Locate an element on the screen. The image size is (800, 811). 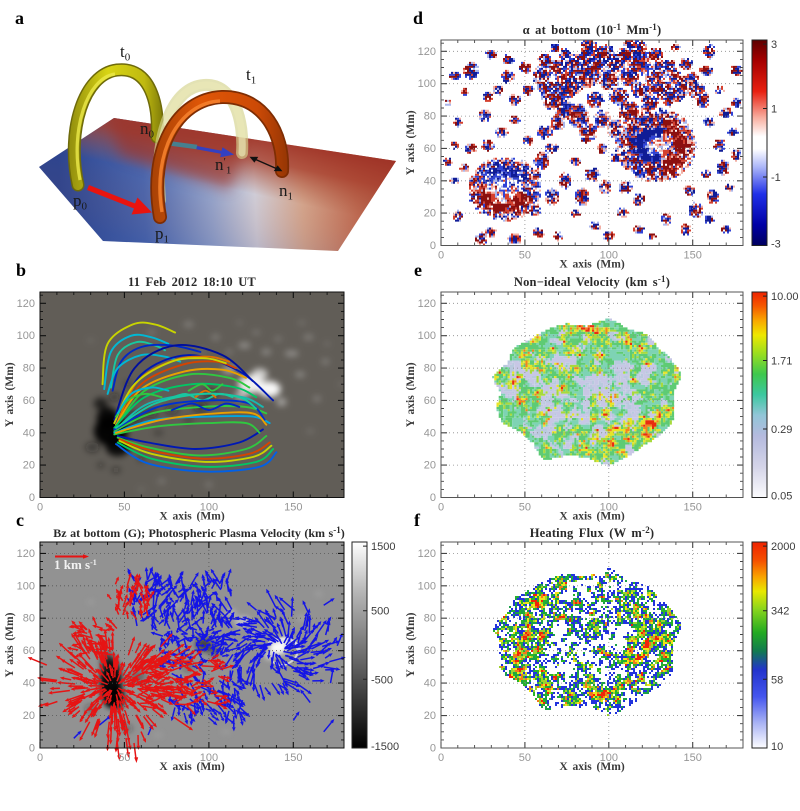
svg-text: -3 is located at coordinates (776, 244).